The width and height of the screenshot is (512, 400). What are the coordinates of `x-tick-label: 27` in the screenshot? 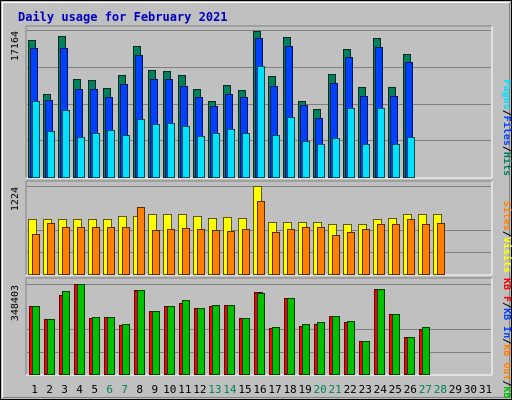 It's located at (425, 389).